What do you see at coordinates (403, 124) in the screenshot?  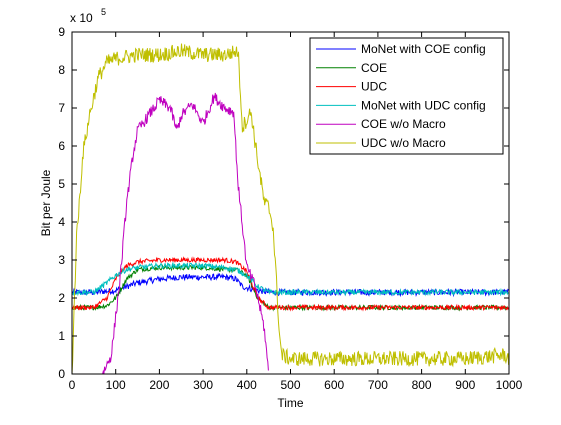 I see `legend-label: COE w/o Macro` at bounding box center [403, 124].